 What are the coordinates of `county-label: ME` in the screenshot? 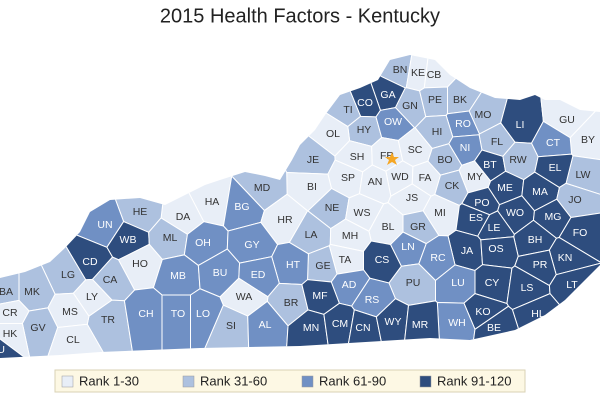 It's located at (505, 188).